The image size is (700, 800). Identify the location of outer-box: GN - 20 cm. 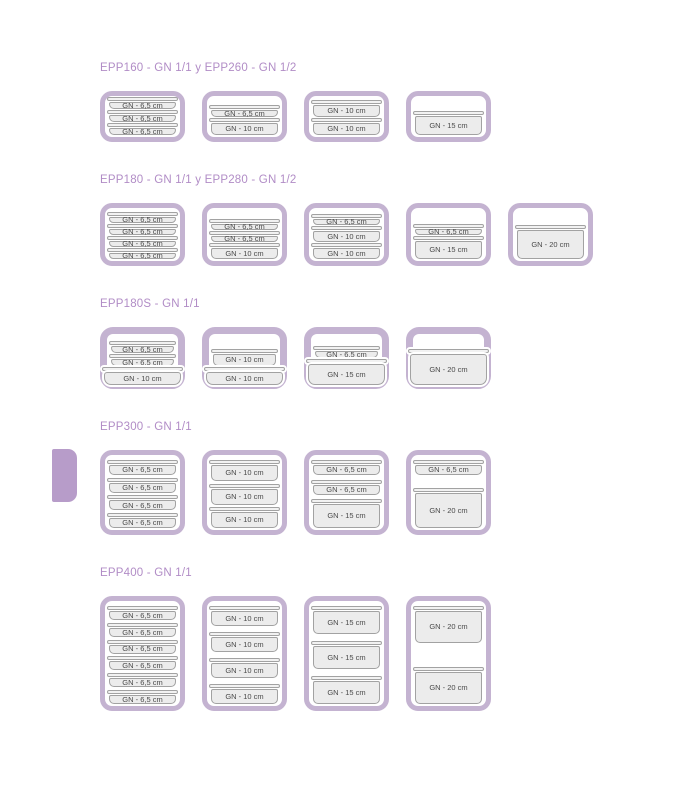
(550, 234).